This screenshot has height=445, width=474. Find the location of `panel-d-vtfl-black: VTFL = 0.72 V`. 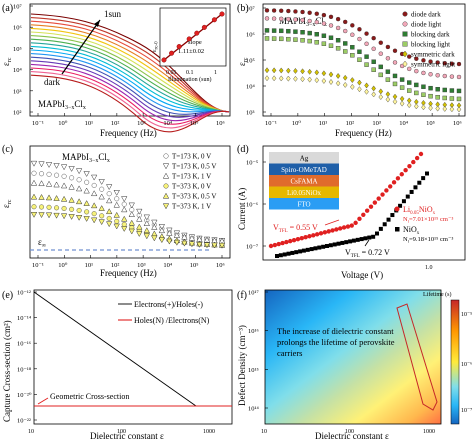

panel-d-vtfl-black: VTFL = 0.72 V is located at coordinates (367, 253).